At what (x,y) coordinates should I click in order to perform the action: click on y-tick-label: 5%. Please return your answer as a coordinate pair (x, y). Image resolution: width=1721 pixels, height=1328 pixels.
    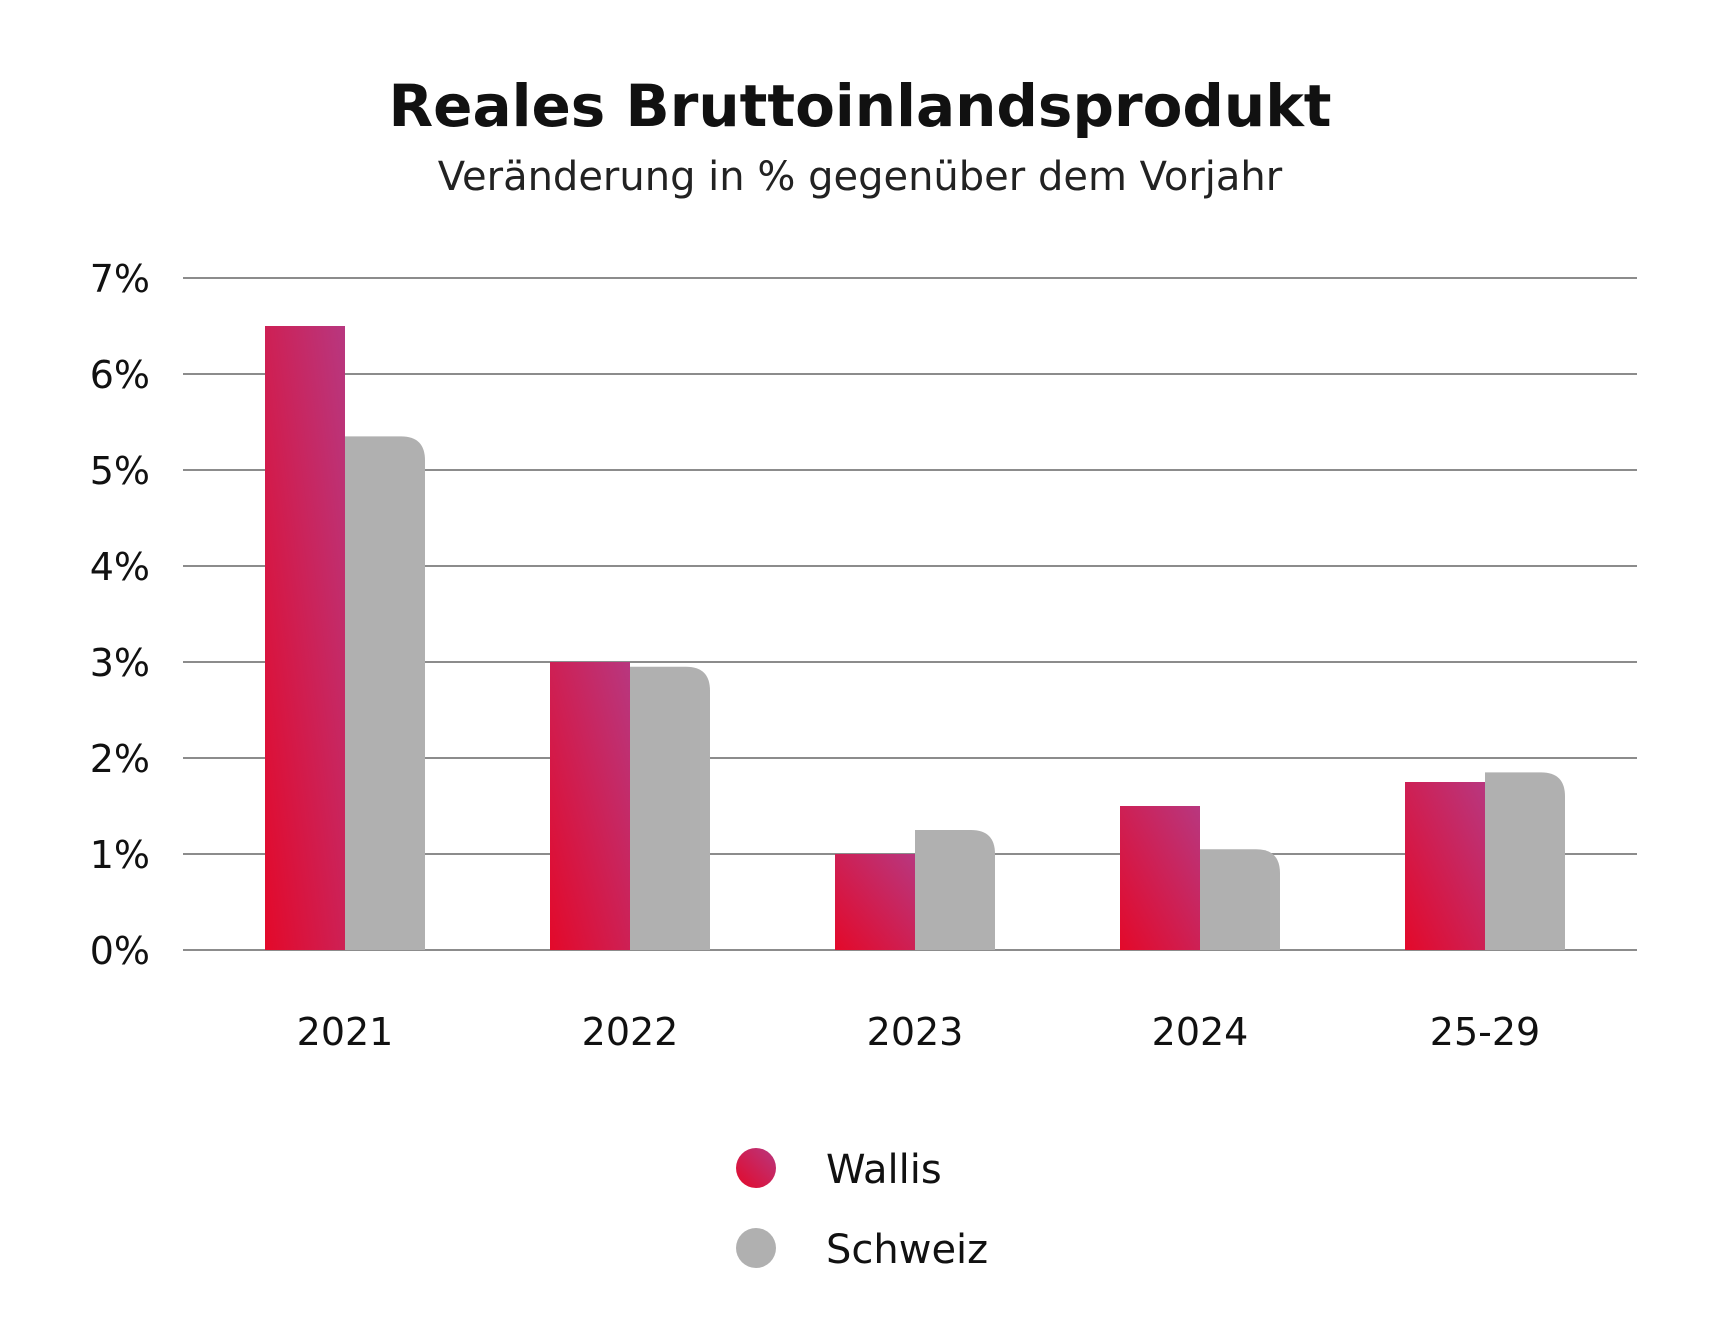
    Looking at the image, I should click on (120, 471).